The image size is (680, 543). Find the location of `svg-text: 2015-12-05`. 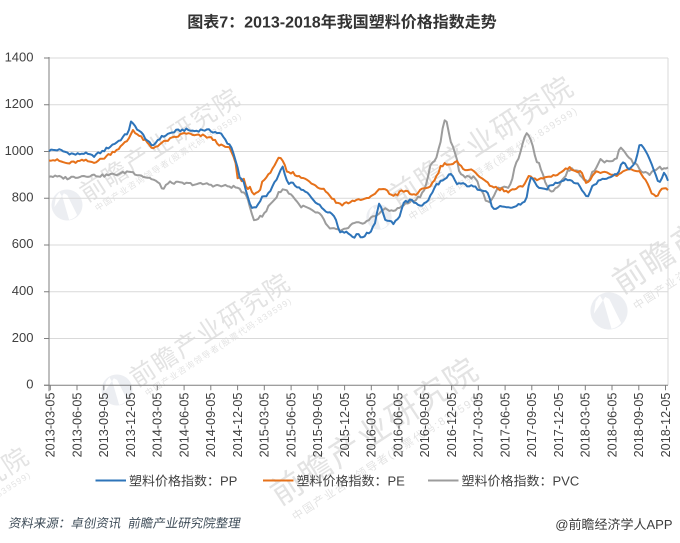

svg-text: 2015-12-05 is located at coordinates (345, 425).